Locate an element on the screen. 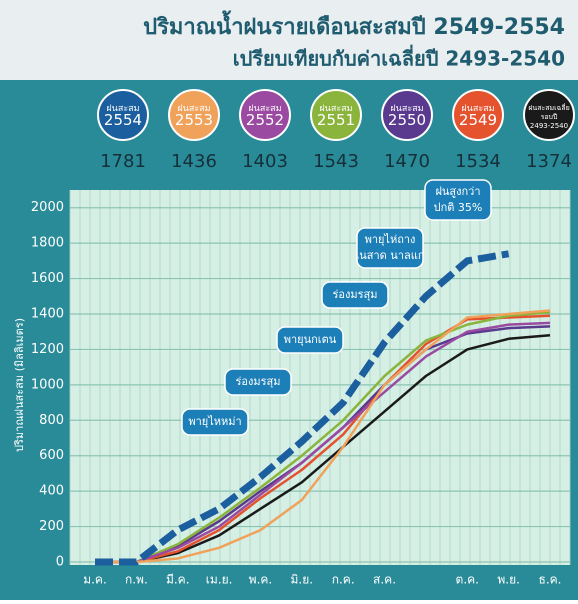 The image size is (578, 604). x-tick-label: ต.ค. is located at coordinates (467, 580).